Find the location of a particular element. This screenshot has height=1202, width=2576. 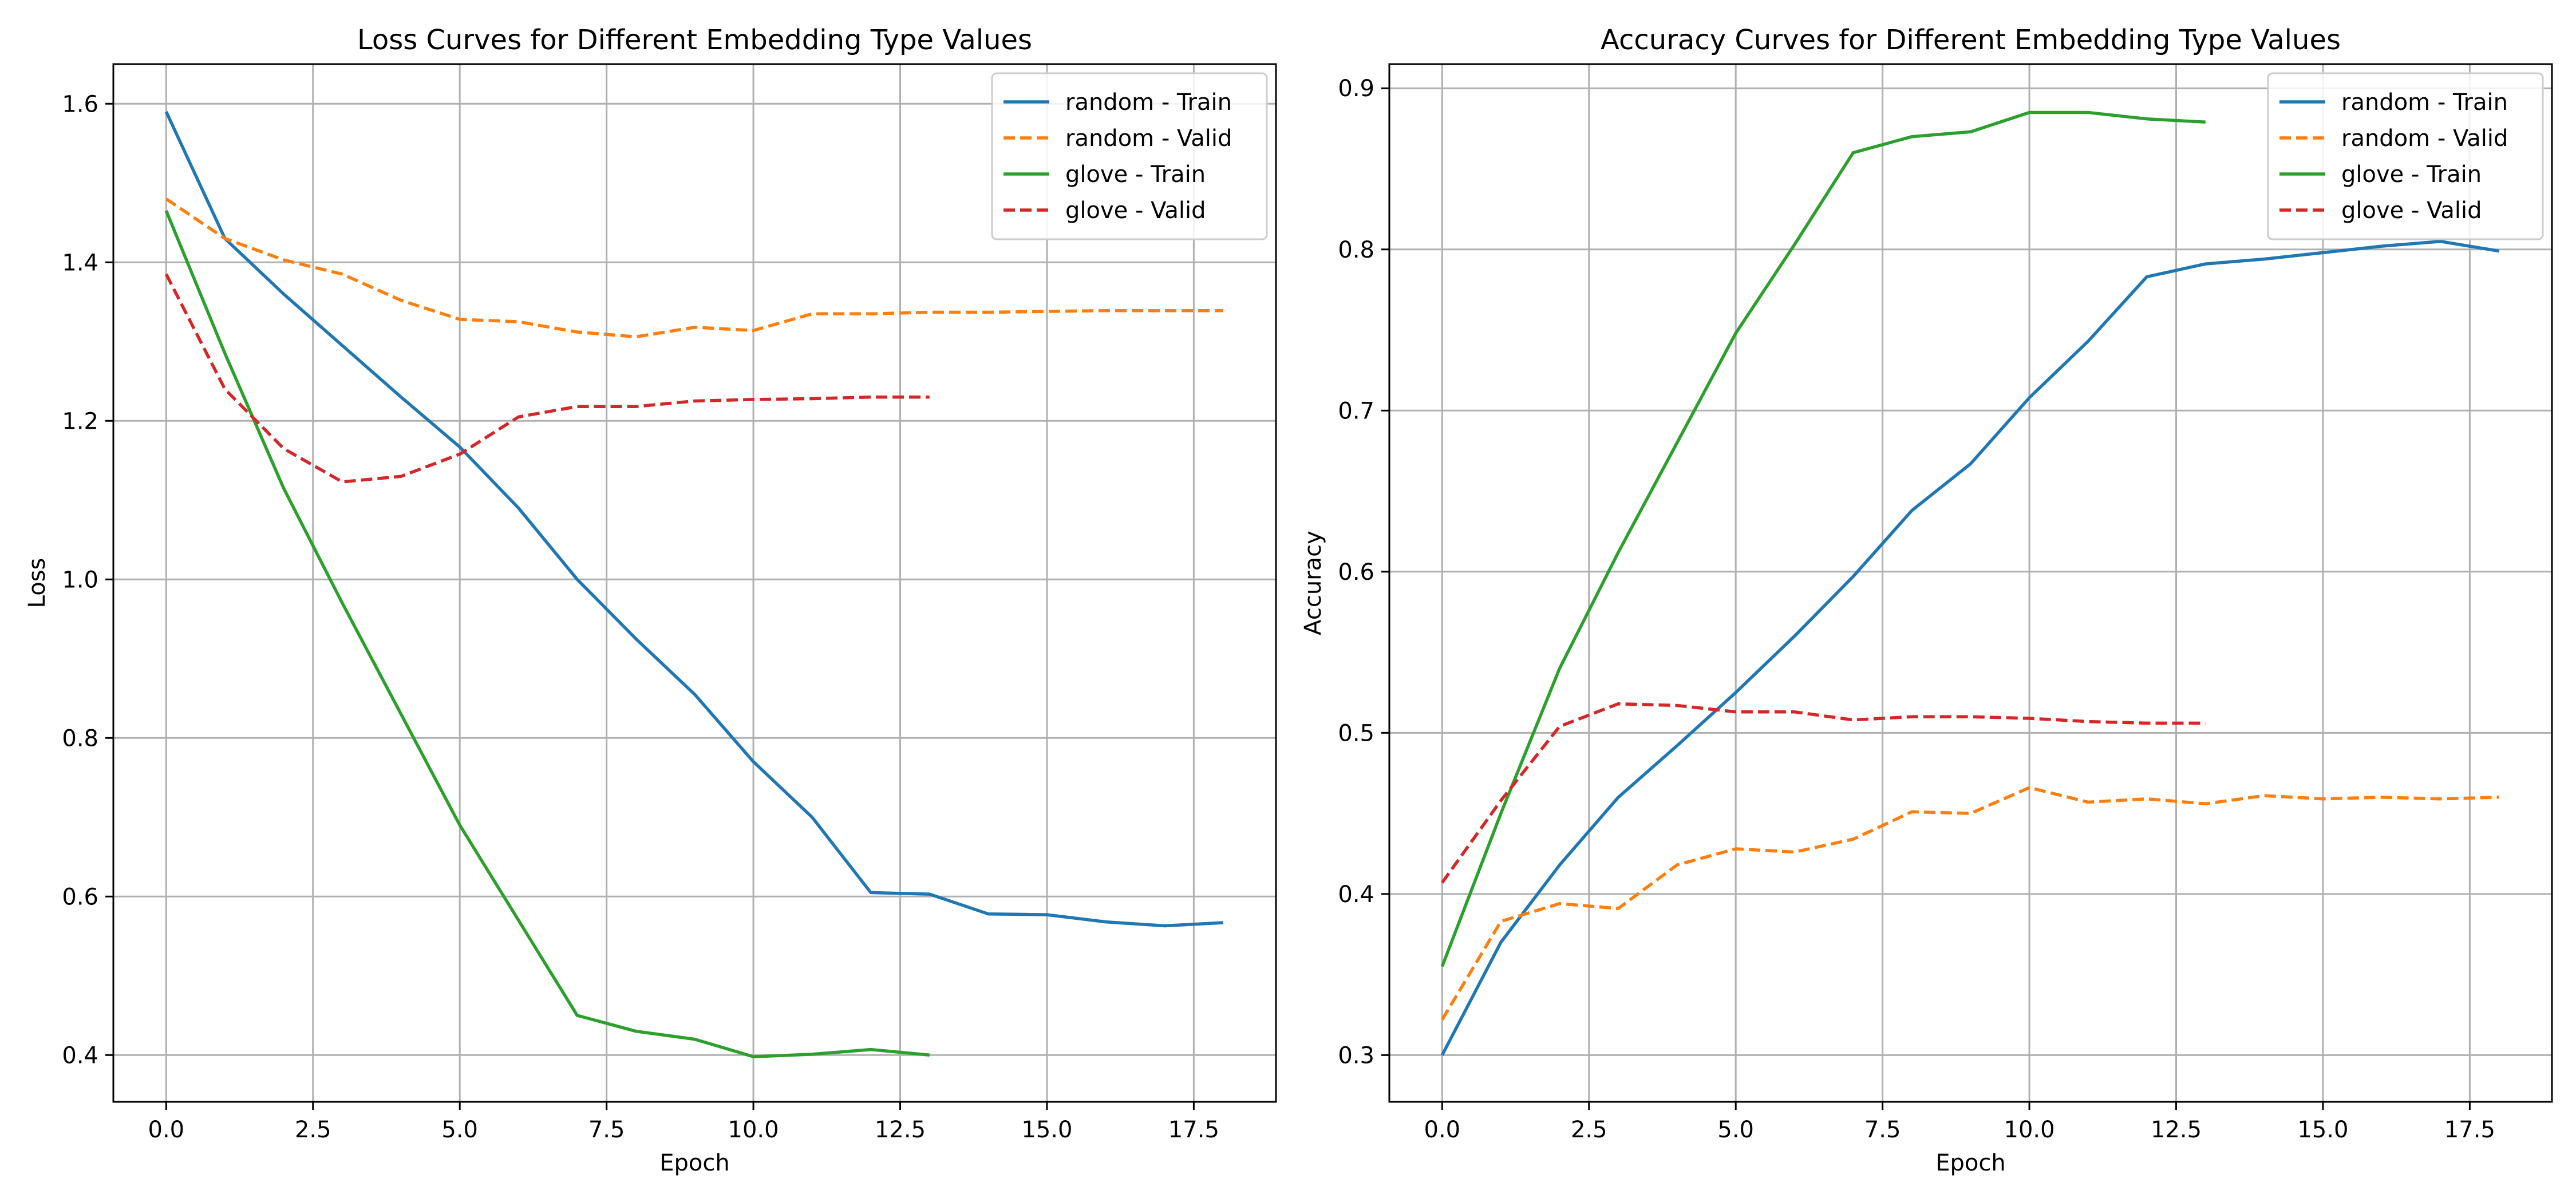

y-tick-label: 1.6 is located at coordinates (80, 104).